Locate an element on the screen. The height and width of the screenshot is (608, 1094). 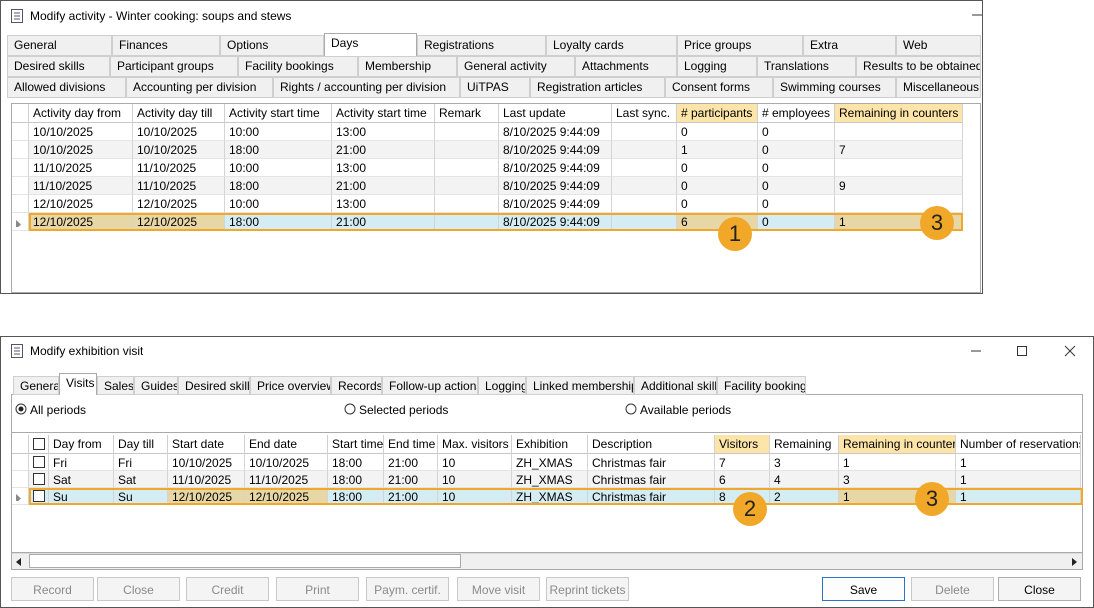
cell is located at coordinates (644, 204).